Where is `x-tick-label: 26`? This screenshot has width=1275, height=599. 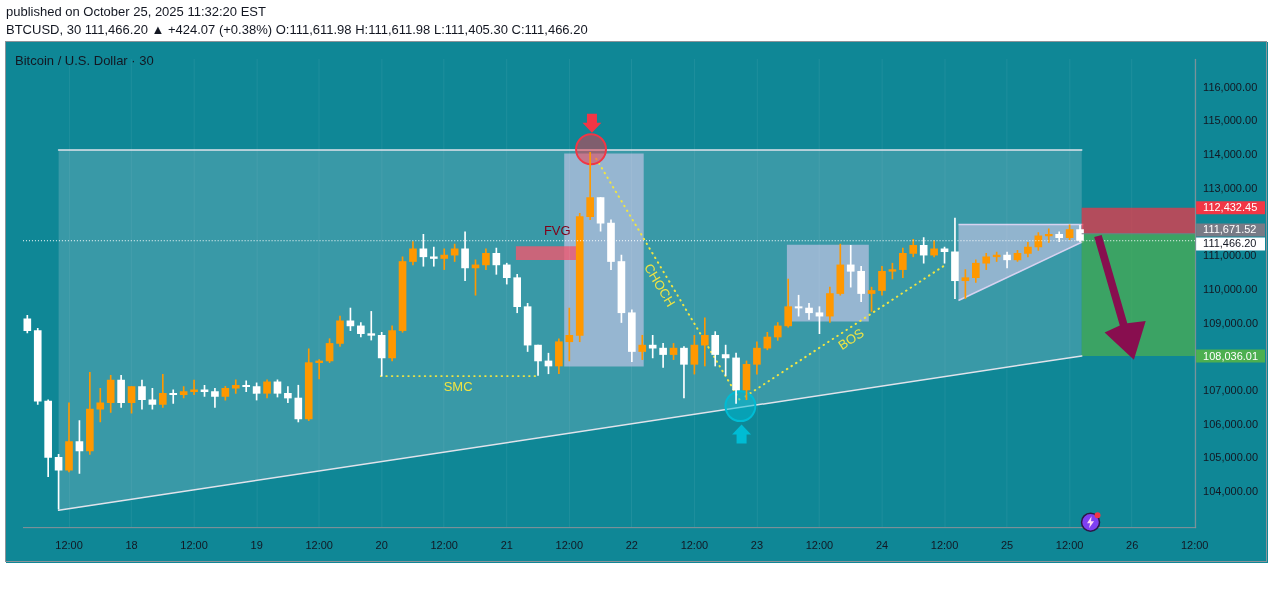 x-tick-label: 26 is located at coordinates (1132, 544).